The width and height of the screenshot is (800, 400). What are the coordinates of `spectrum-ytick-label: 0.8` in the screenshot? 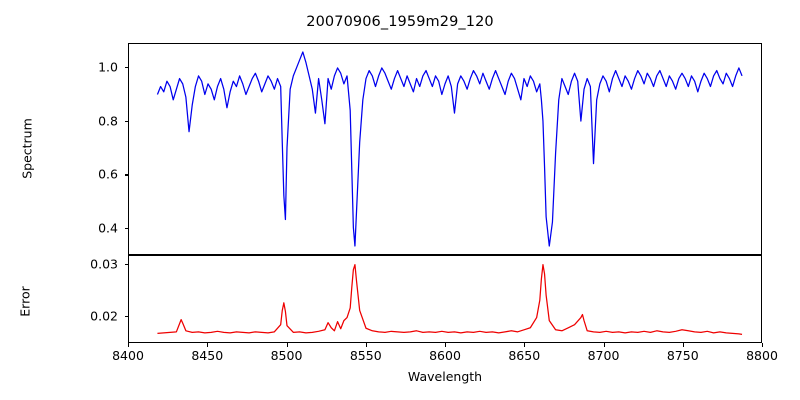 It's located at (108, 121).